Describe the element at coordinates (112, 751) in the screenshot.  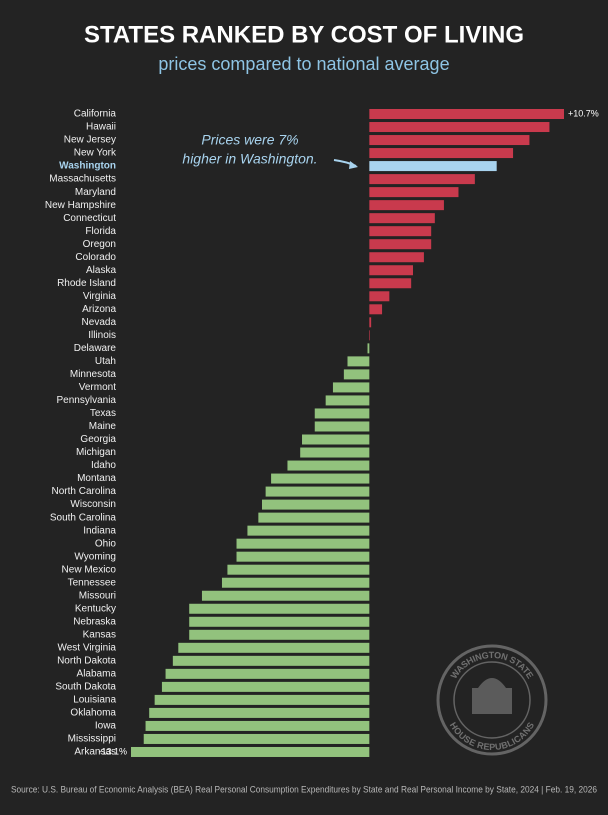
I see `value-label: -13.1%` at that location.